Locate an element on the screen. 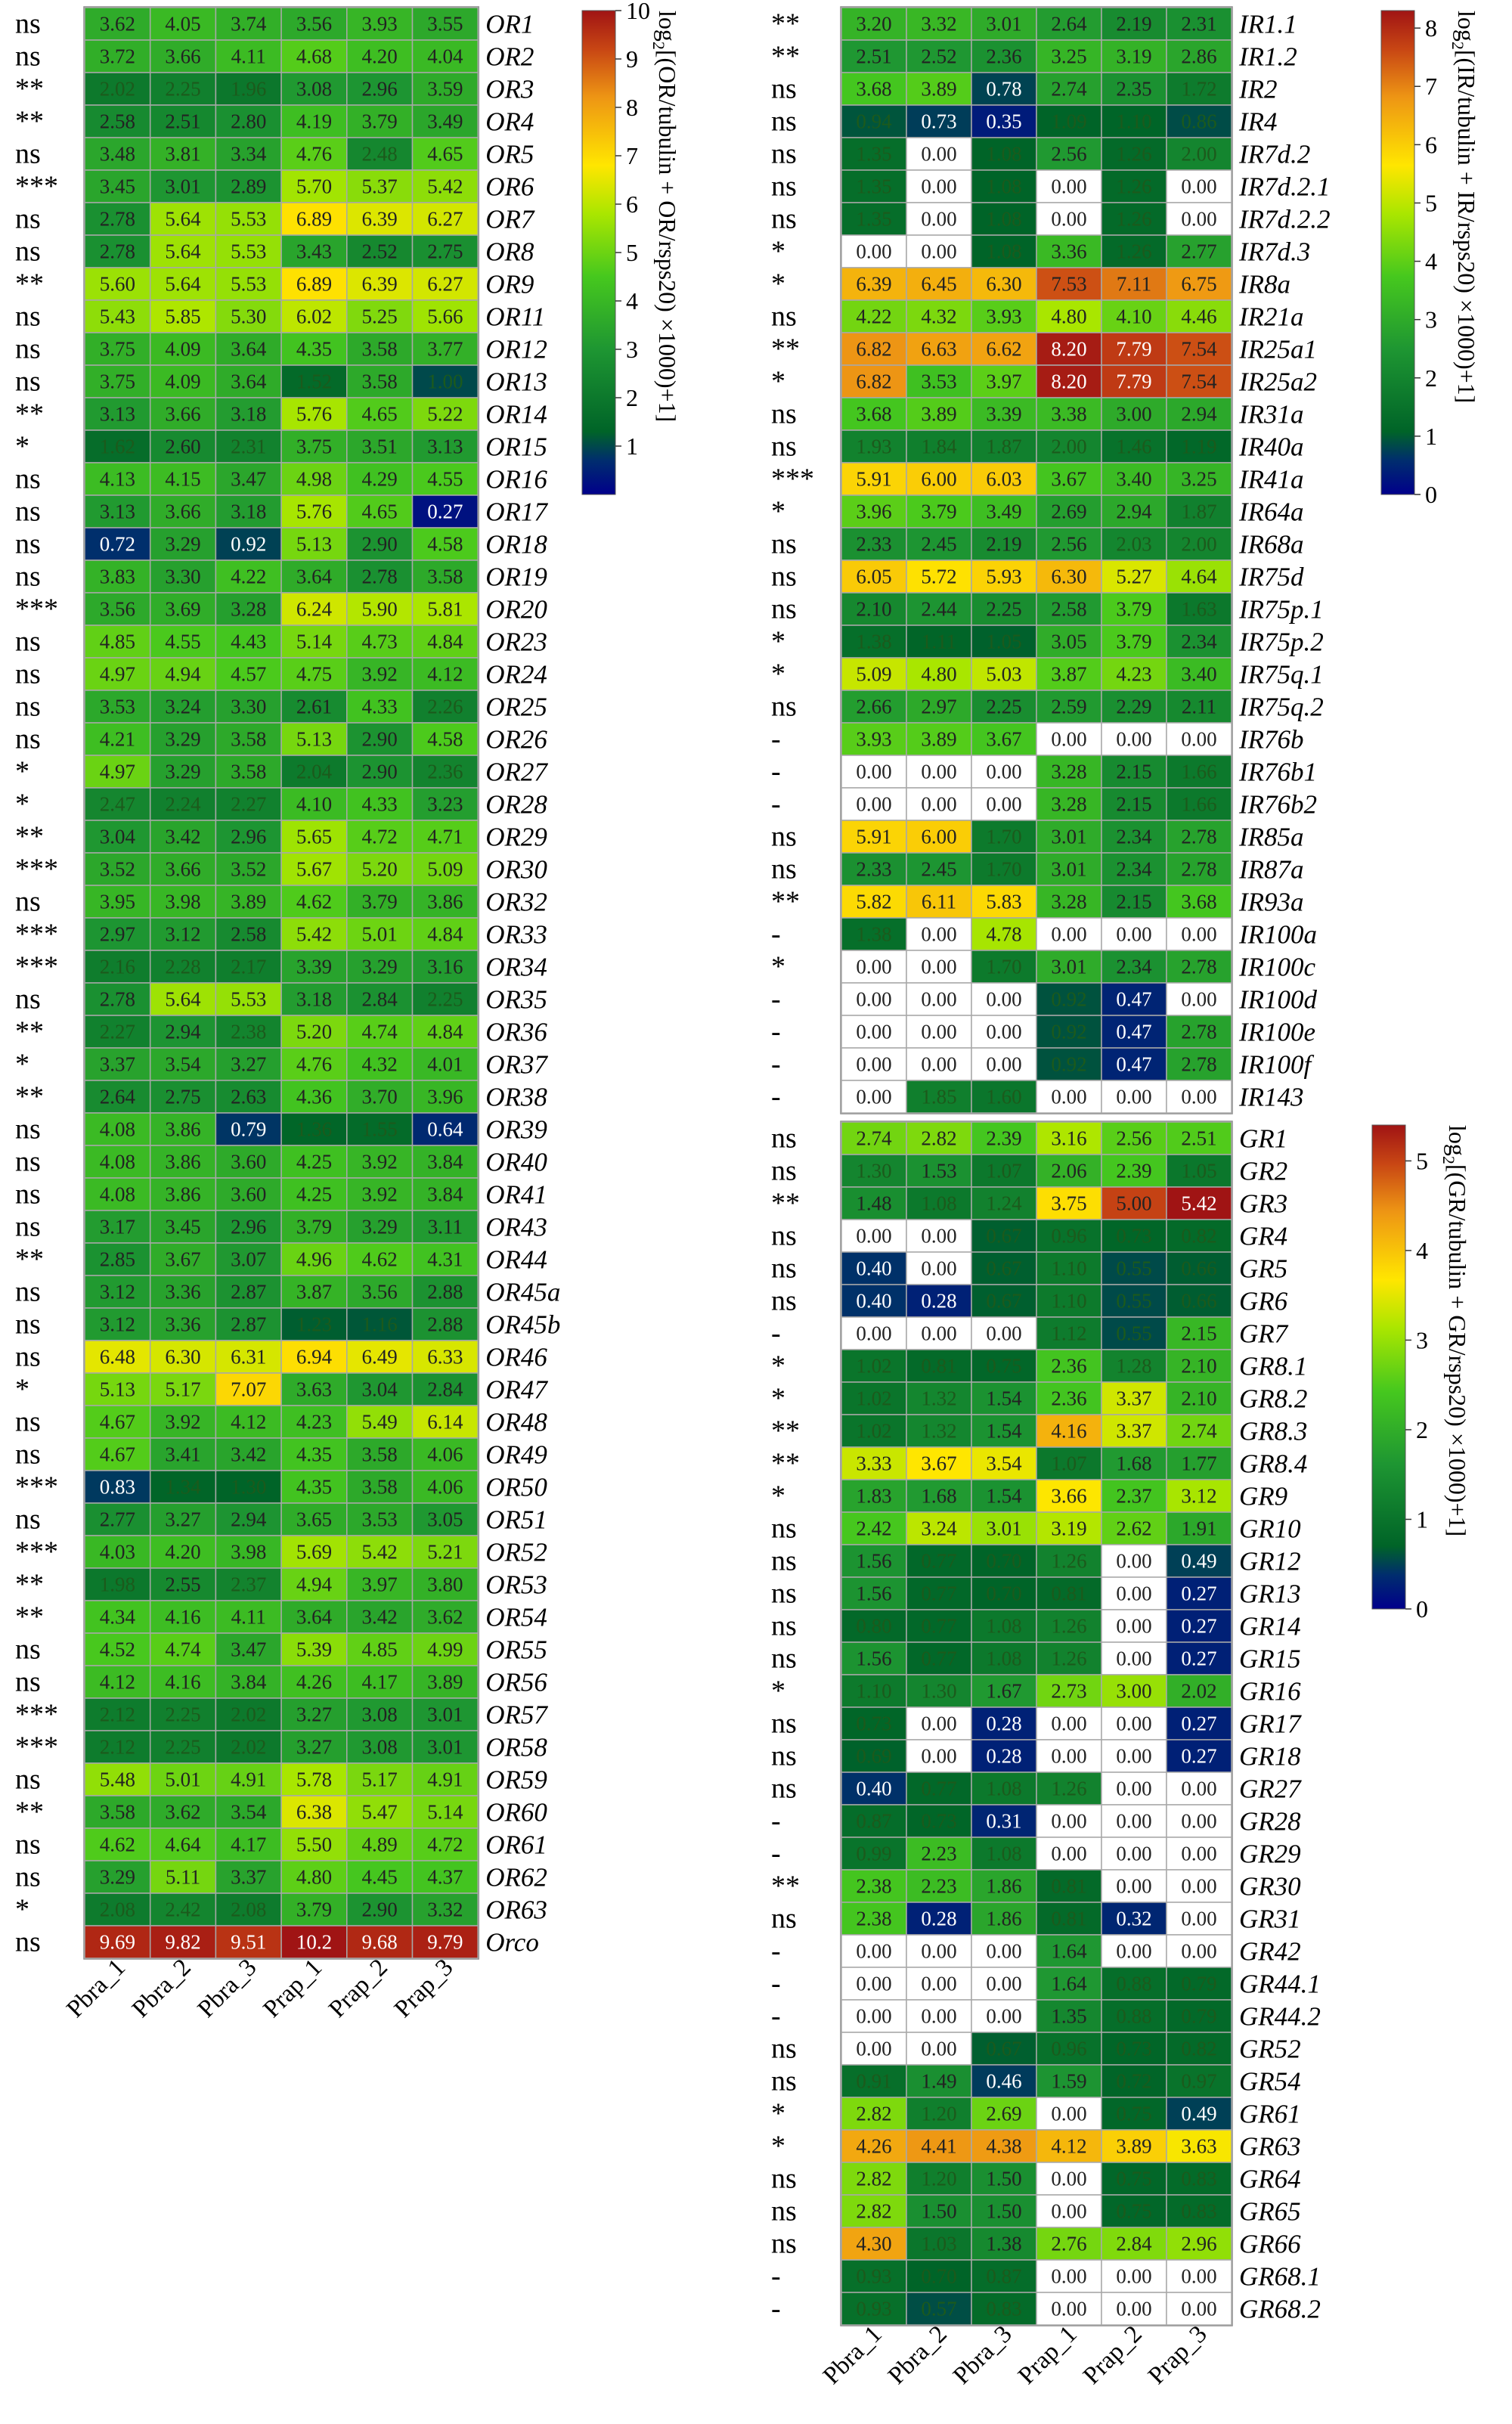 The height and width of the screenshot is (2424, 1512). cell-value: 3.17 is located at coordinates (117, 1227).